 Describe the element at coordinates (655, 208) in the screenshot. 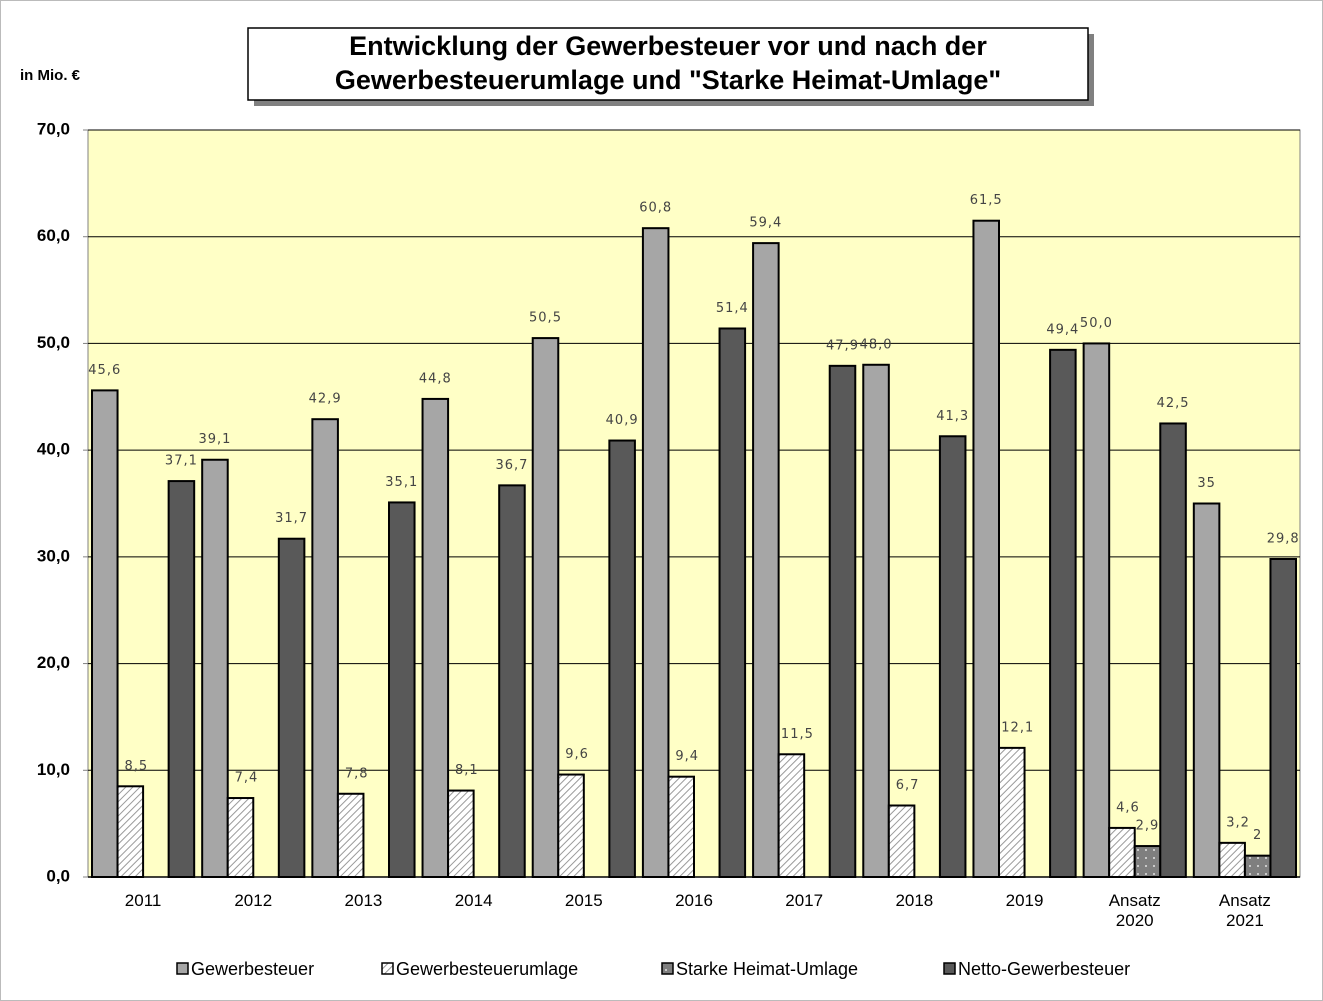

I see `value-label: 60,8` at that location.